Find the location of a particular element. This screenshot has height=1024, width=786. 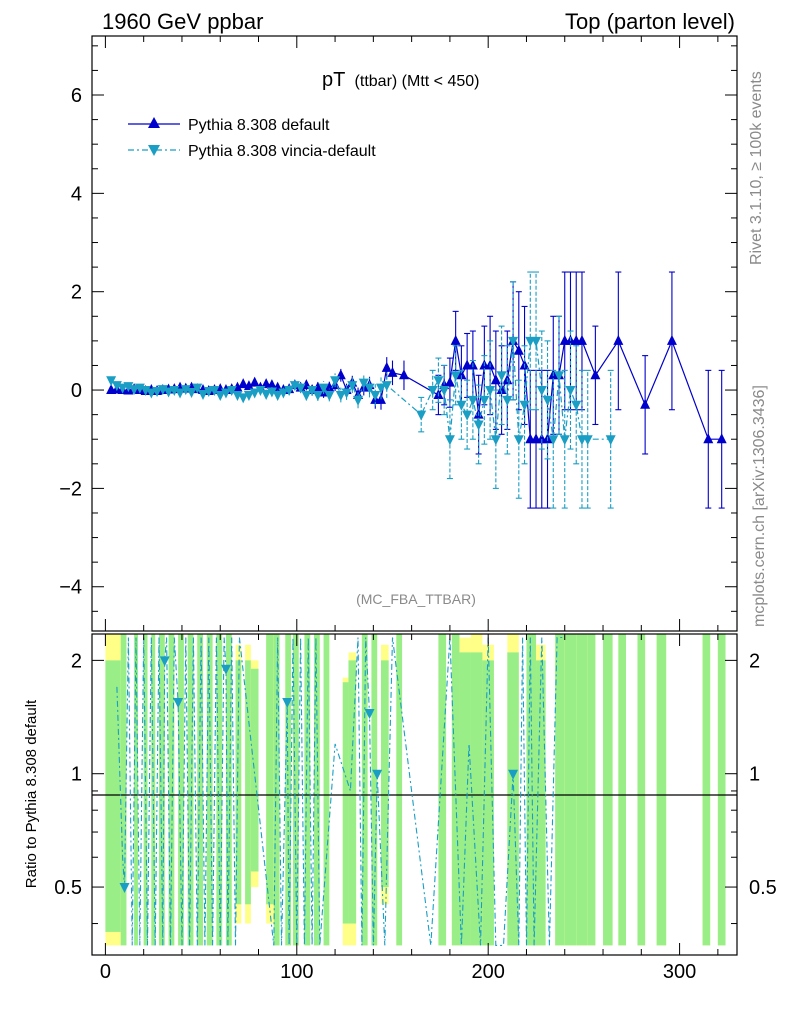

plot-title: pT (ttbar) (Mtt < 450) is located at coordinates (400, 80).